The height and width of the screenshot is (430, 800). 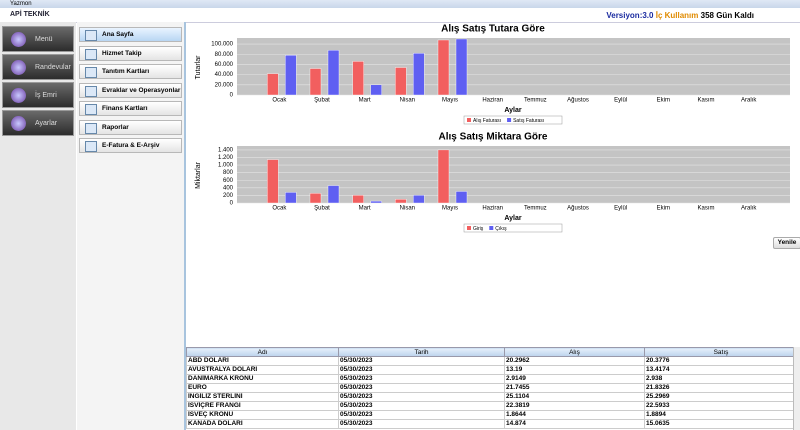 I want to click on menu-button: Raporlar, so click(x=130, y=127).